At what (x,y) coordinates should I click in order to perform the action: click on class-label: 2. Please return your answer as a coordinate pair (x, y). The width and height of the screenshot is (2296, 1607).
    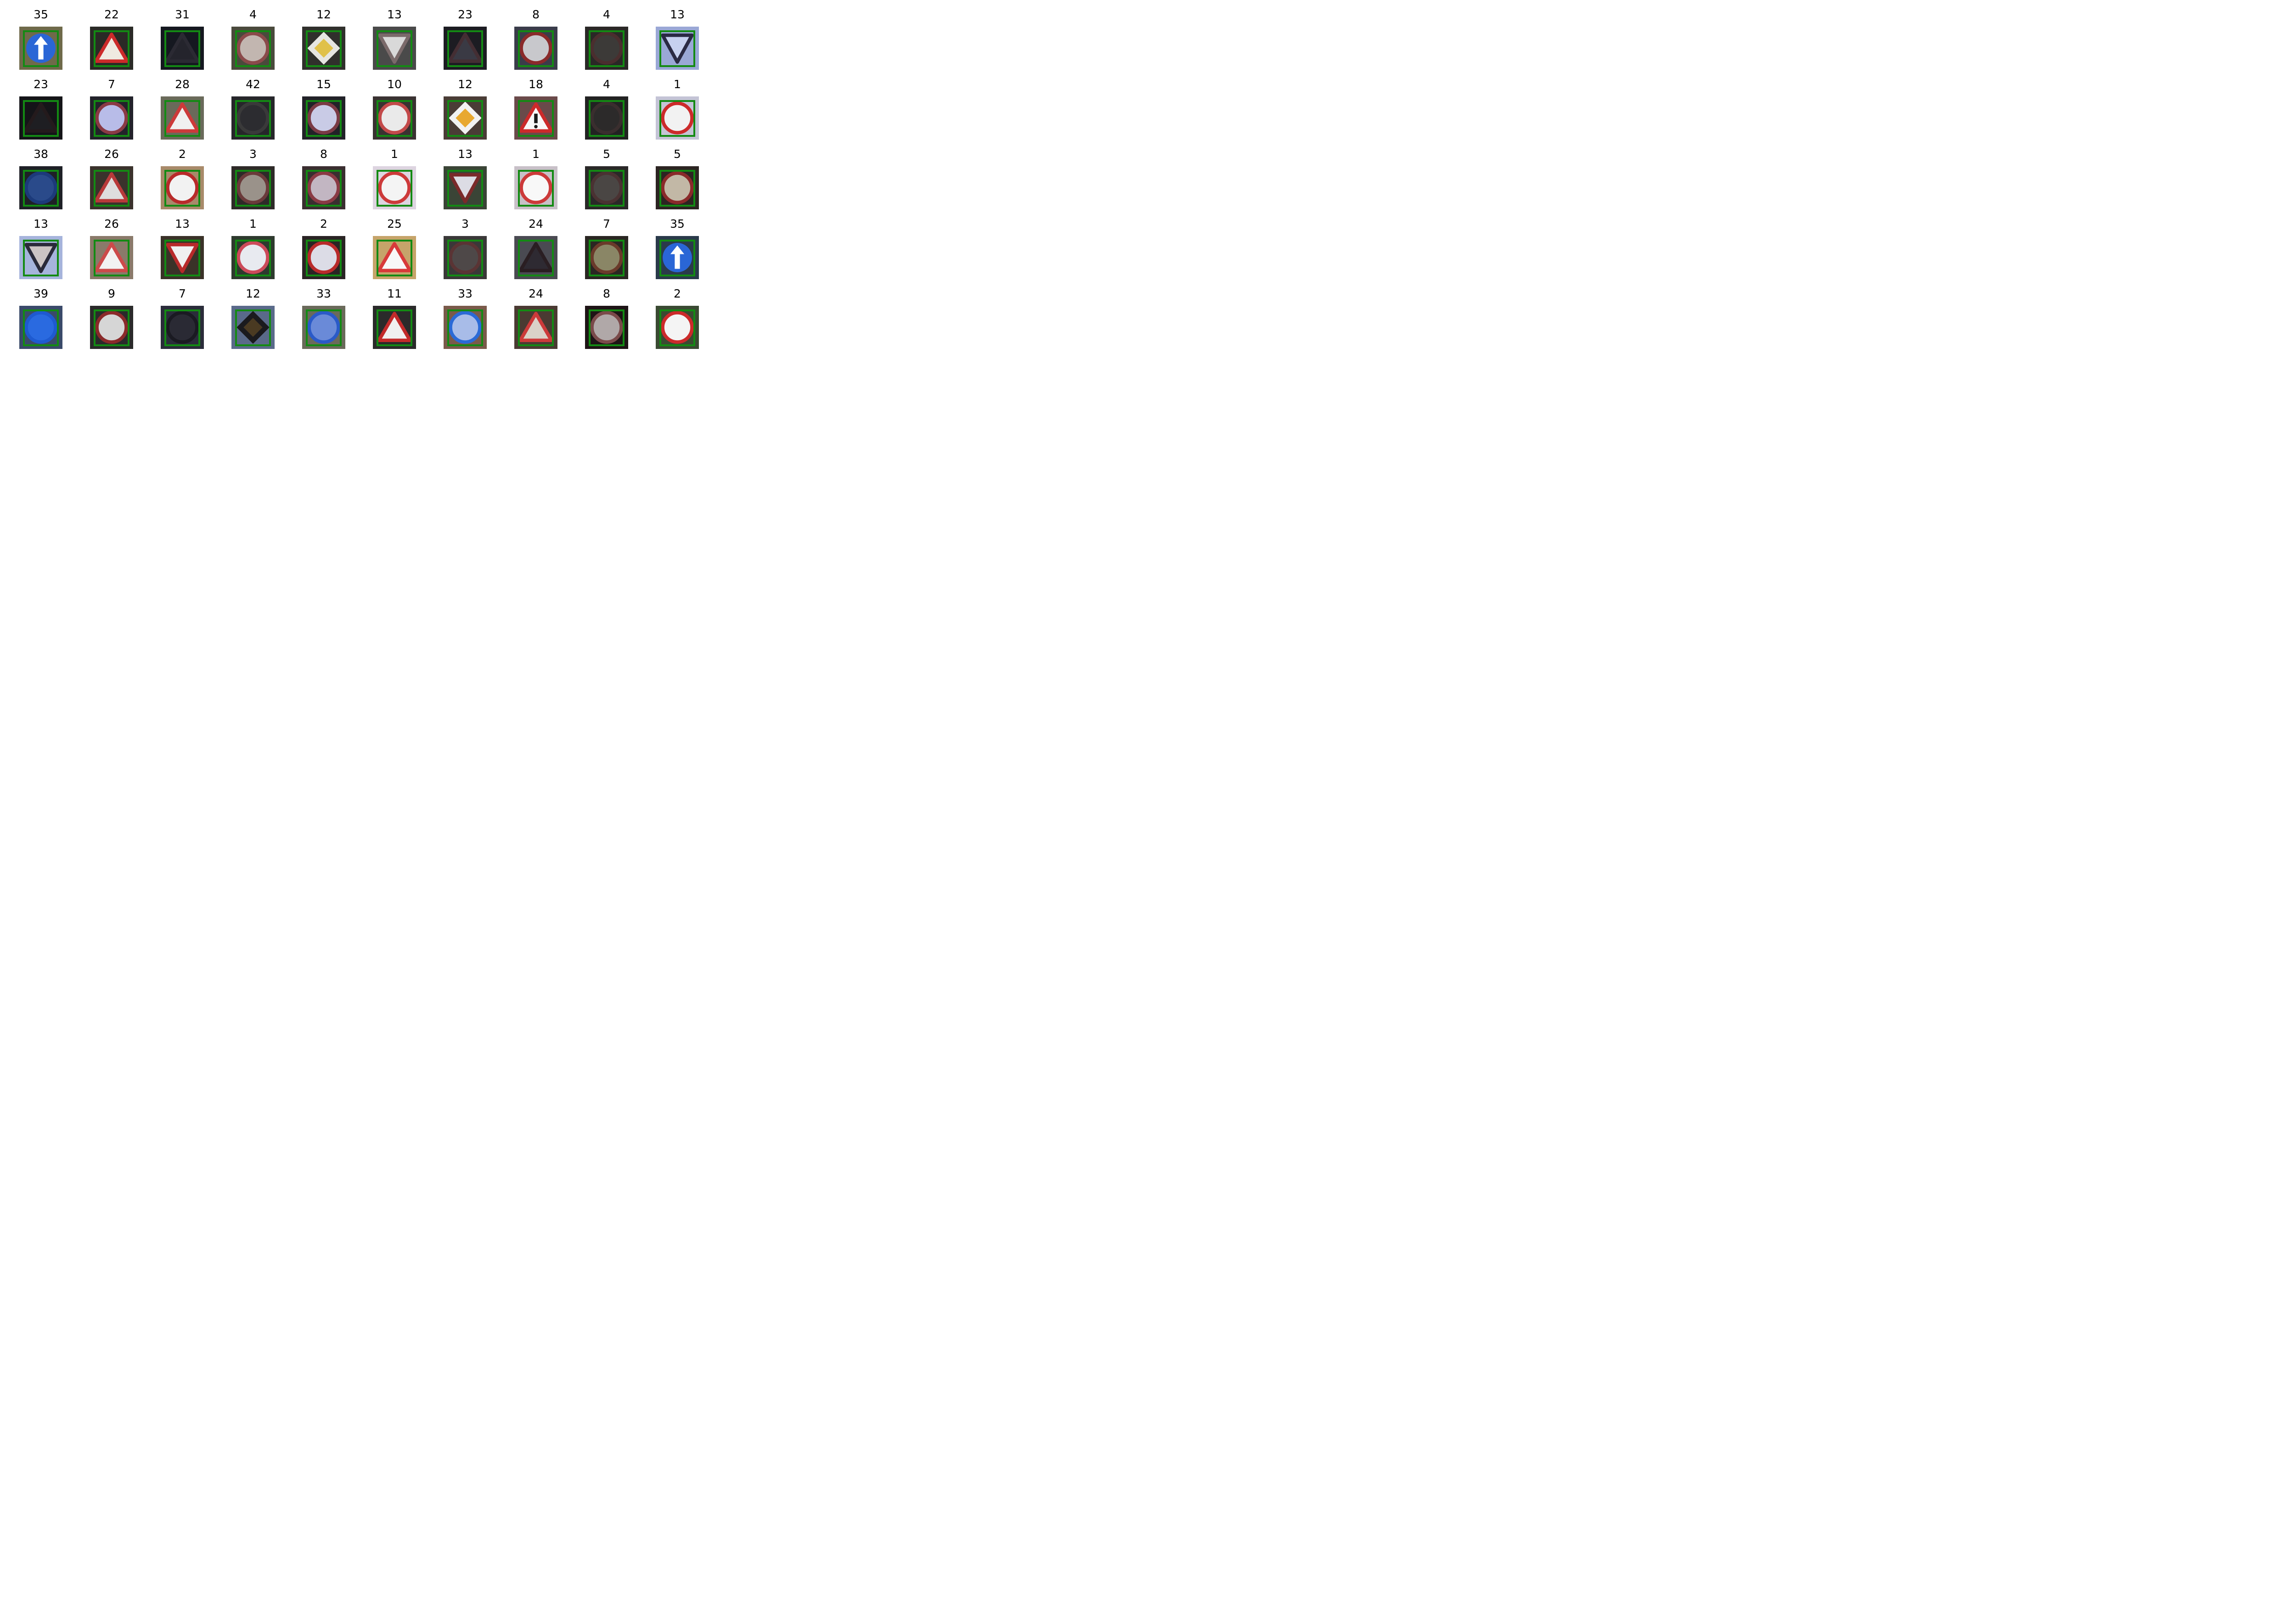
    Looking at the image, I should click on (182, 154).